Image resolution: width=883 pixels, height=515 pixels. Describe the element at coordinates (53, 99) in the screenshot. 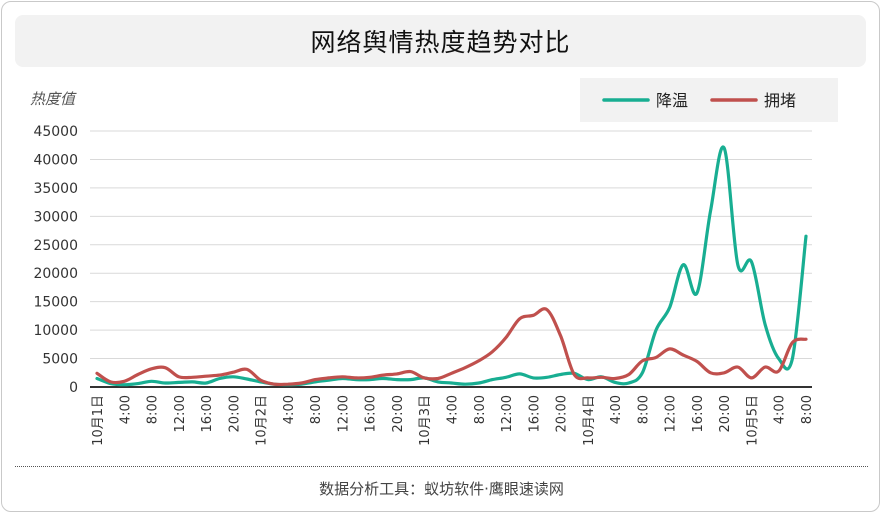

I see `y-axis-label: 热度值` at that location.